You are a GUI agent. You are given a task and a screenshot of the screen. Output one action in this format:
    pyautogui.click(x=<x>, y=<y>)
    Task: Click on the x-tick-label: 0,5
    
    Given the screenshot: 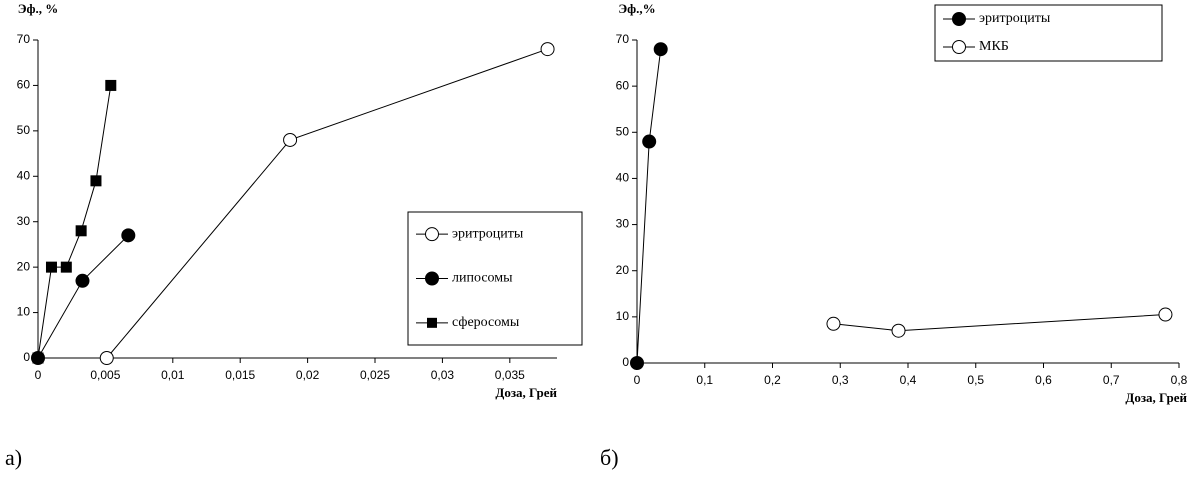 What is the action you would take?
    pyautogui.click(x=975, y=380)
    